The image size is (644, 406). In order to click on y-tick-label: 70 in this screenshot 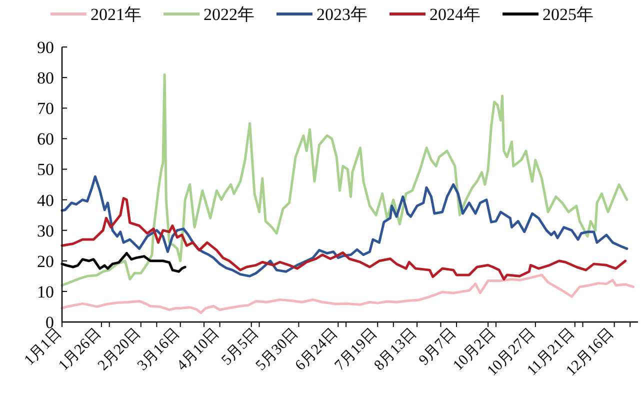, I will do `click(45, 108)`.